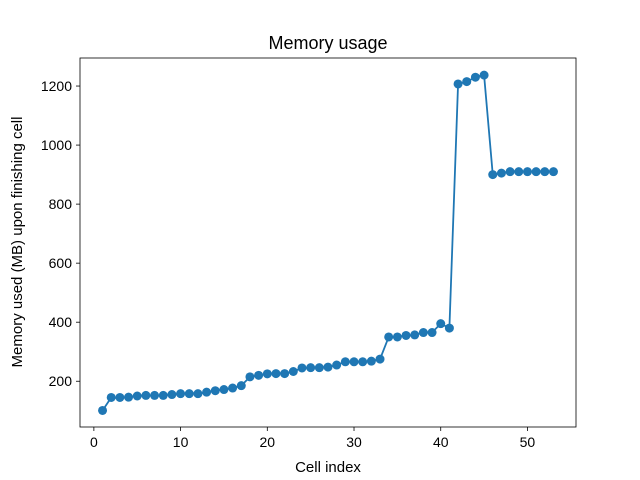 This screenshot has height=480, width=640. Describe the element at coordinates (56, 145) in the screenshot. I see `y-tick-label: 1000` at that location.